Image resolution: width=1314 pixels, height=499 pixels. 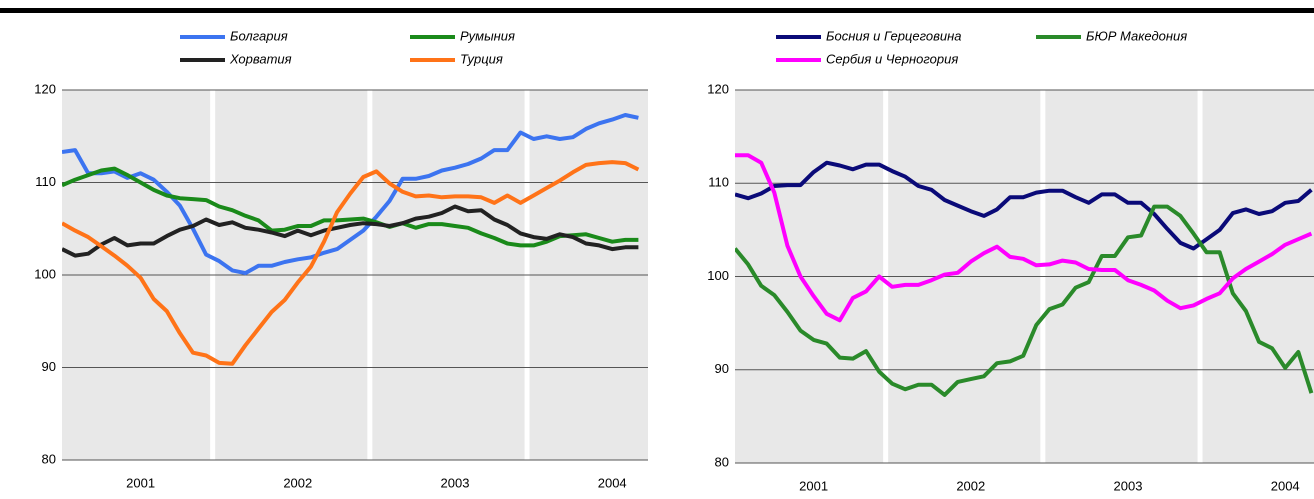 What do you see at coordinates (1136, 35) in the screenshot?
I see `legend-label: БЮР Македония` at bounding box center [1136, 35].